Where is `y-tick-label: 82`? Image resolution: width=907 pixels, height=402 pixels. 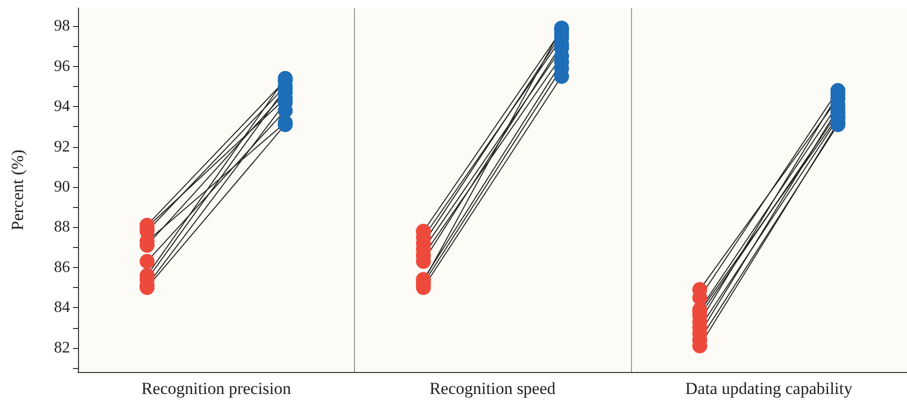
y-tick-label: 82 is located at coordinates (62, 347).